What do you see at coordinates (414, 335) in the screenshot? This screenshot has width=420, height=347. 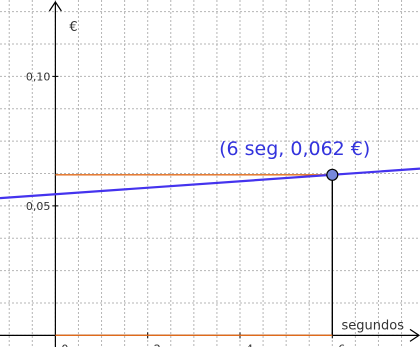 I see `x-axis-arrow-icon` at bounding box center [414, 335].